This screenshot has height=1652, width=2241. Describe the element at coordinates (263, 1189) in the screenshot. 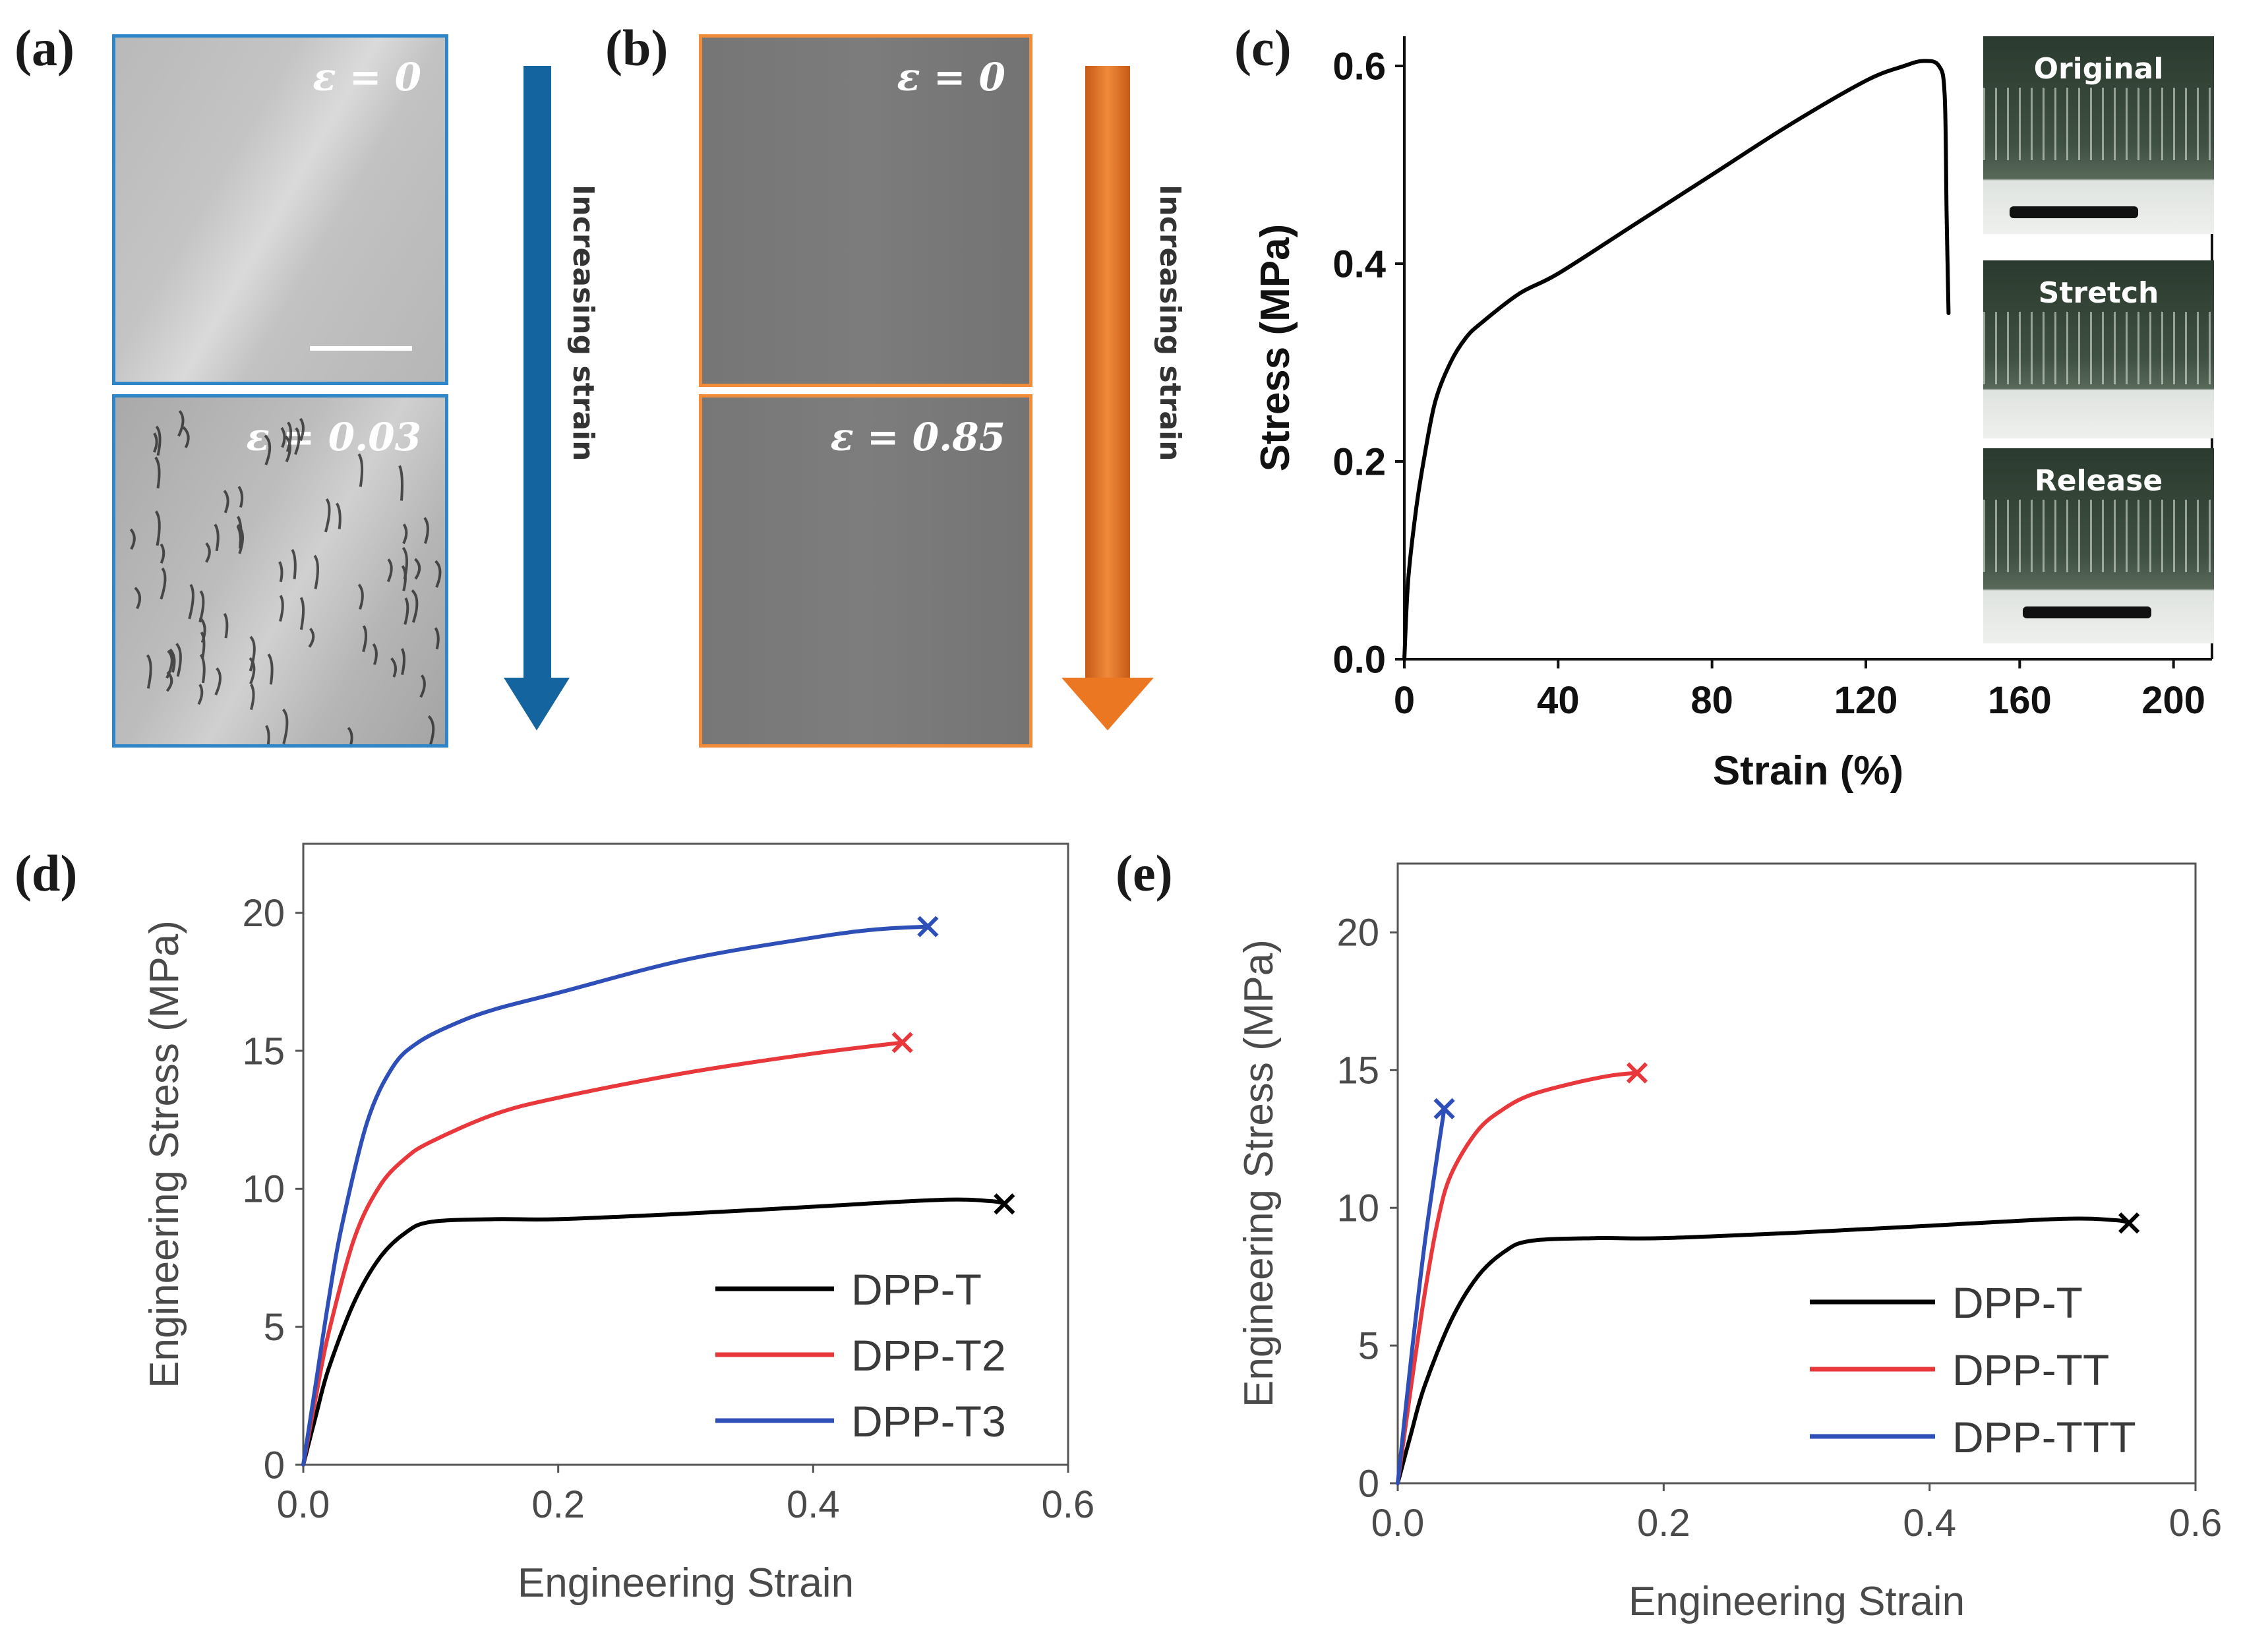

I see `d-y-tick-label: 10` at that location.